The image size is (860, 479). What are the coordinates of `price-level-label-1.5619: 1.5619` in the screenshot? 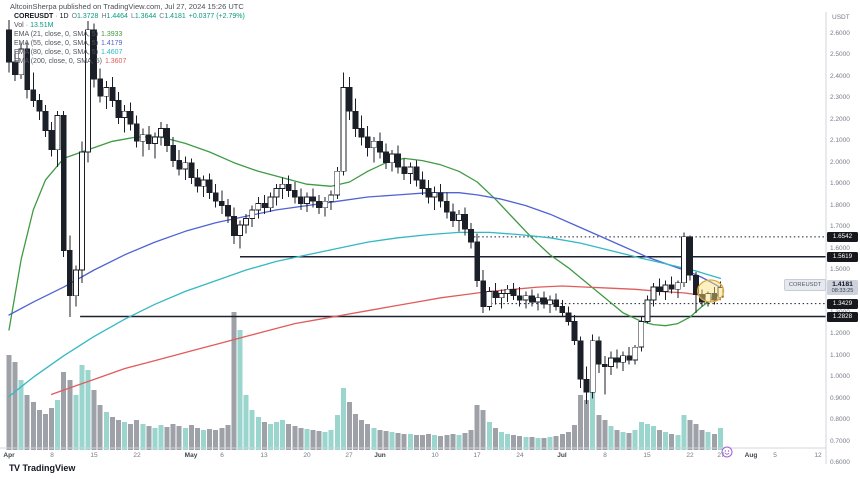 It's located at (842, 256).